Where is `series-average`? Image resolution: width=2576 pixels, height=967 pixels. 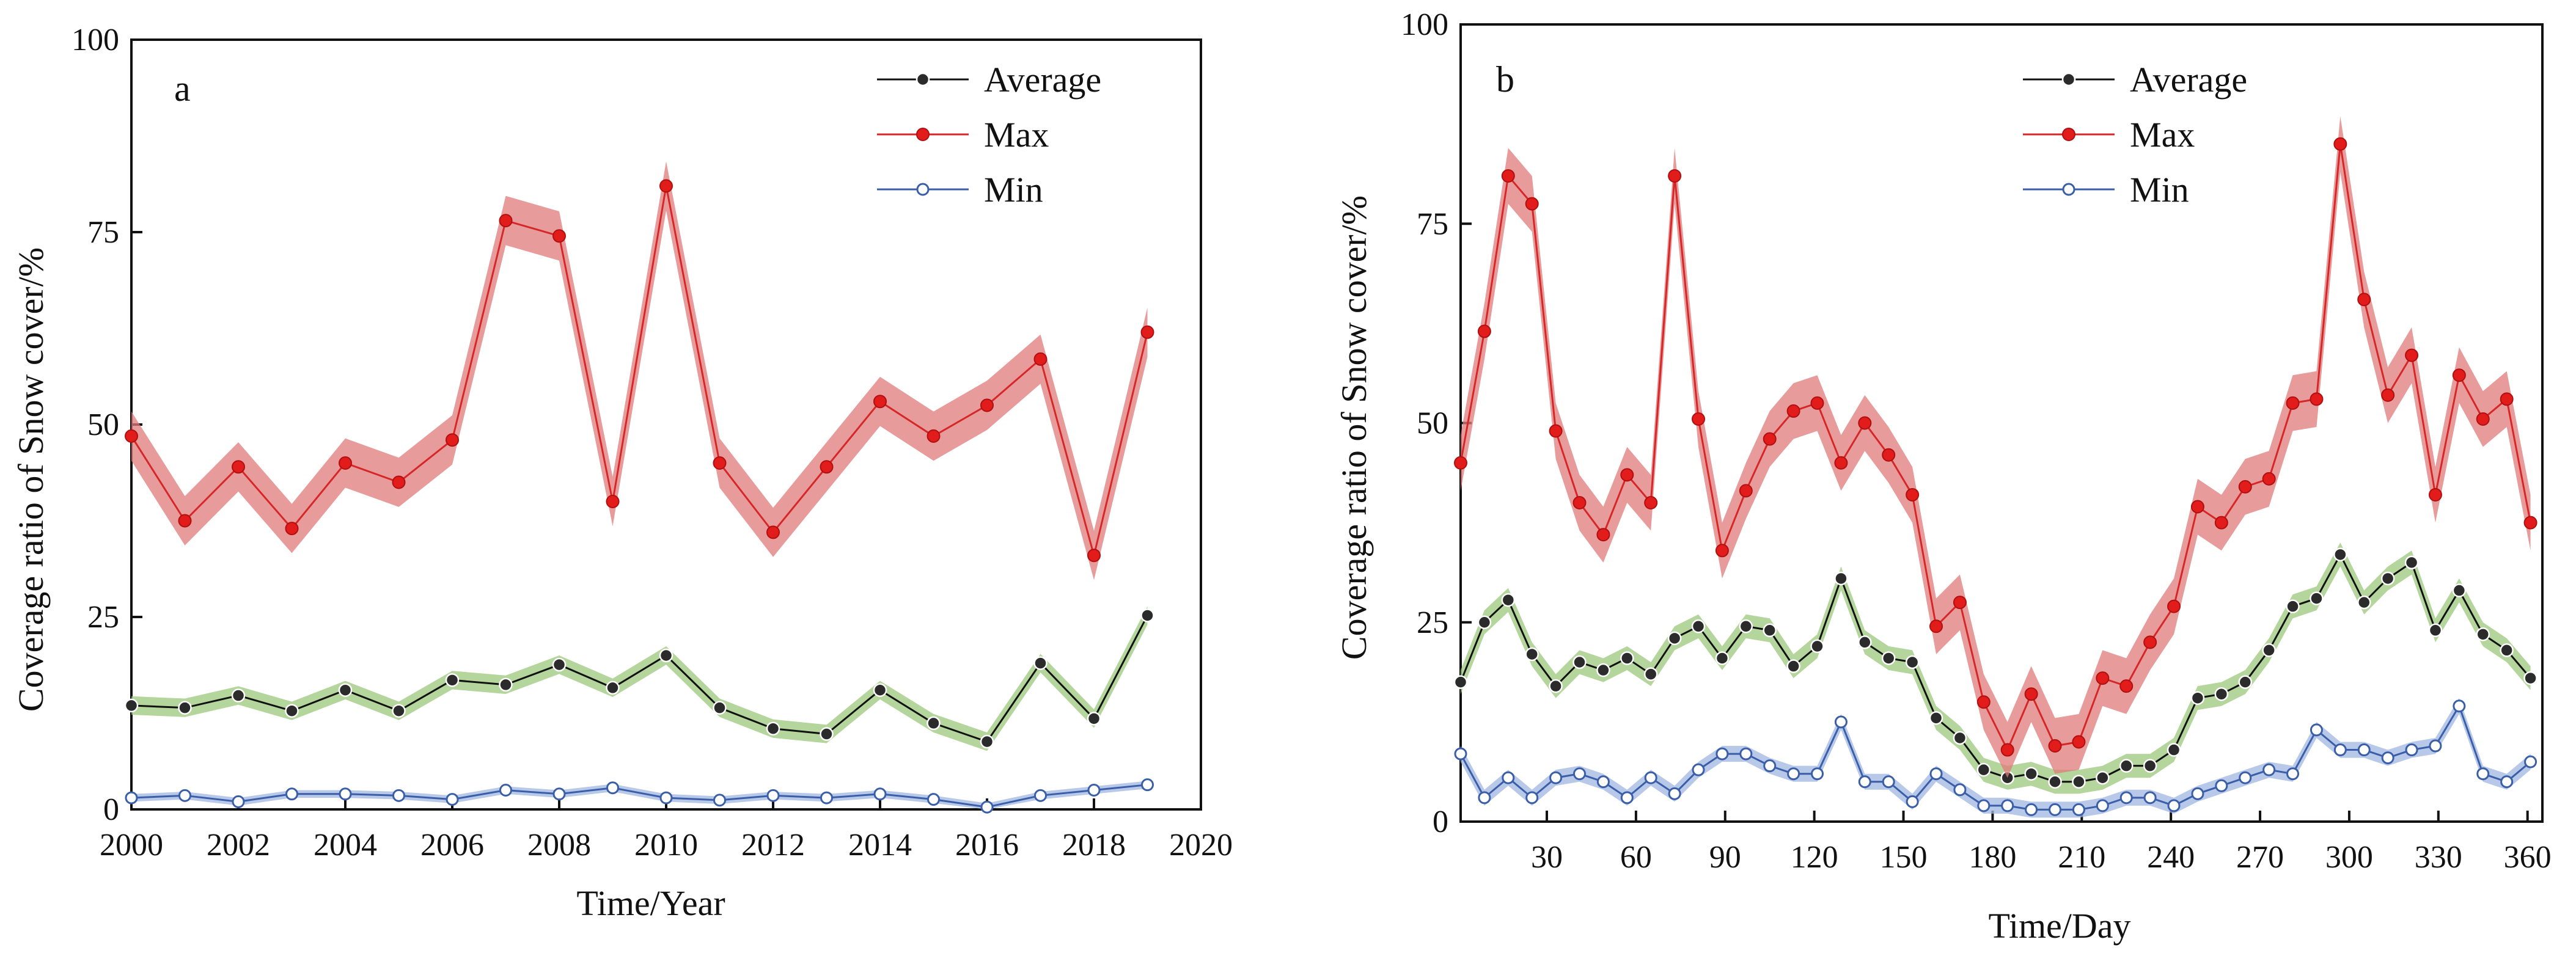 series-average is located at coordinates (639, 678).